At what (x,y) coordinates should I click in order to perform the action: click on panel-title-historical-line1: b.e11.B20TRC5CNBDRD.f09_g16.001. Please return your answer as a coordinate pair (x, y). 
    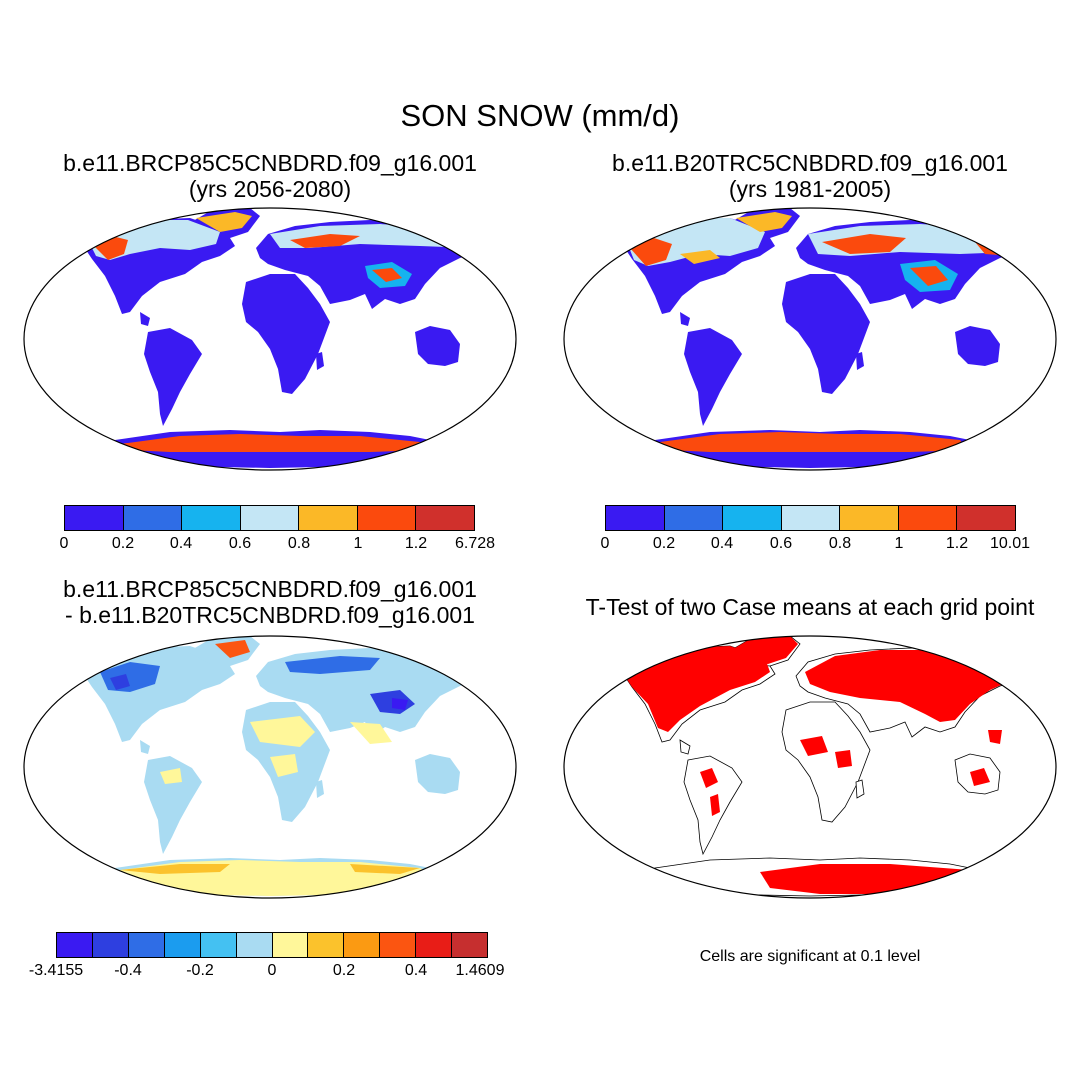
    Looking at the image, I should click on (810, 163).